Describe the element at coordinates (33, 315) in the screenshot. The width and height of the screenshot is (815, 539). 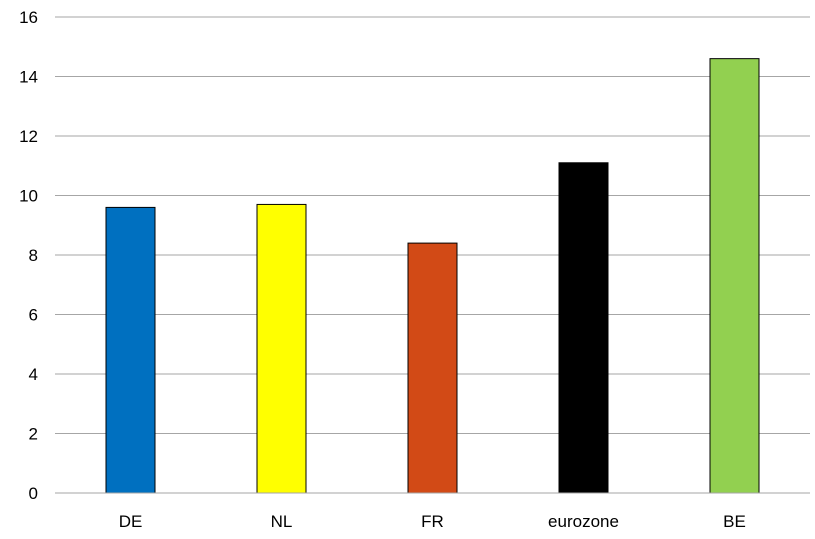
I see `y-tick-label-6: 6` at that location.